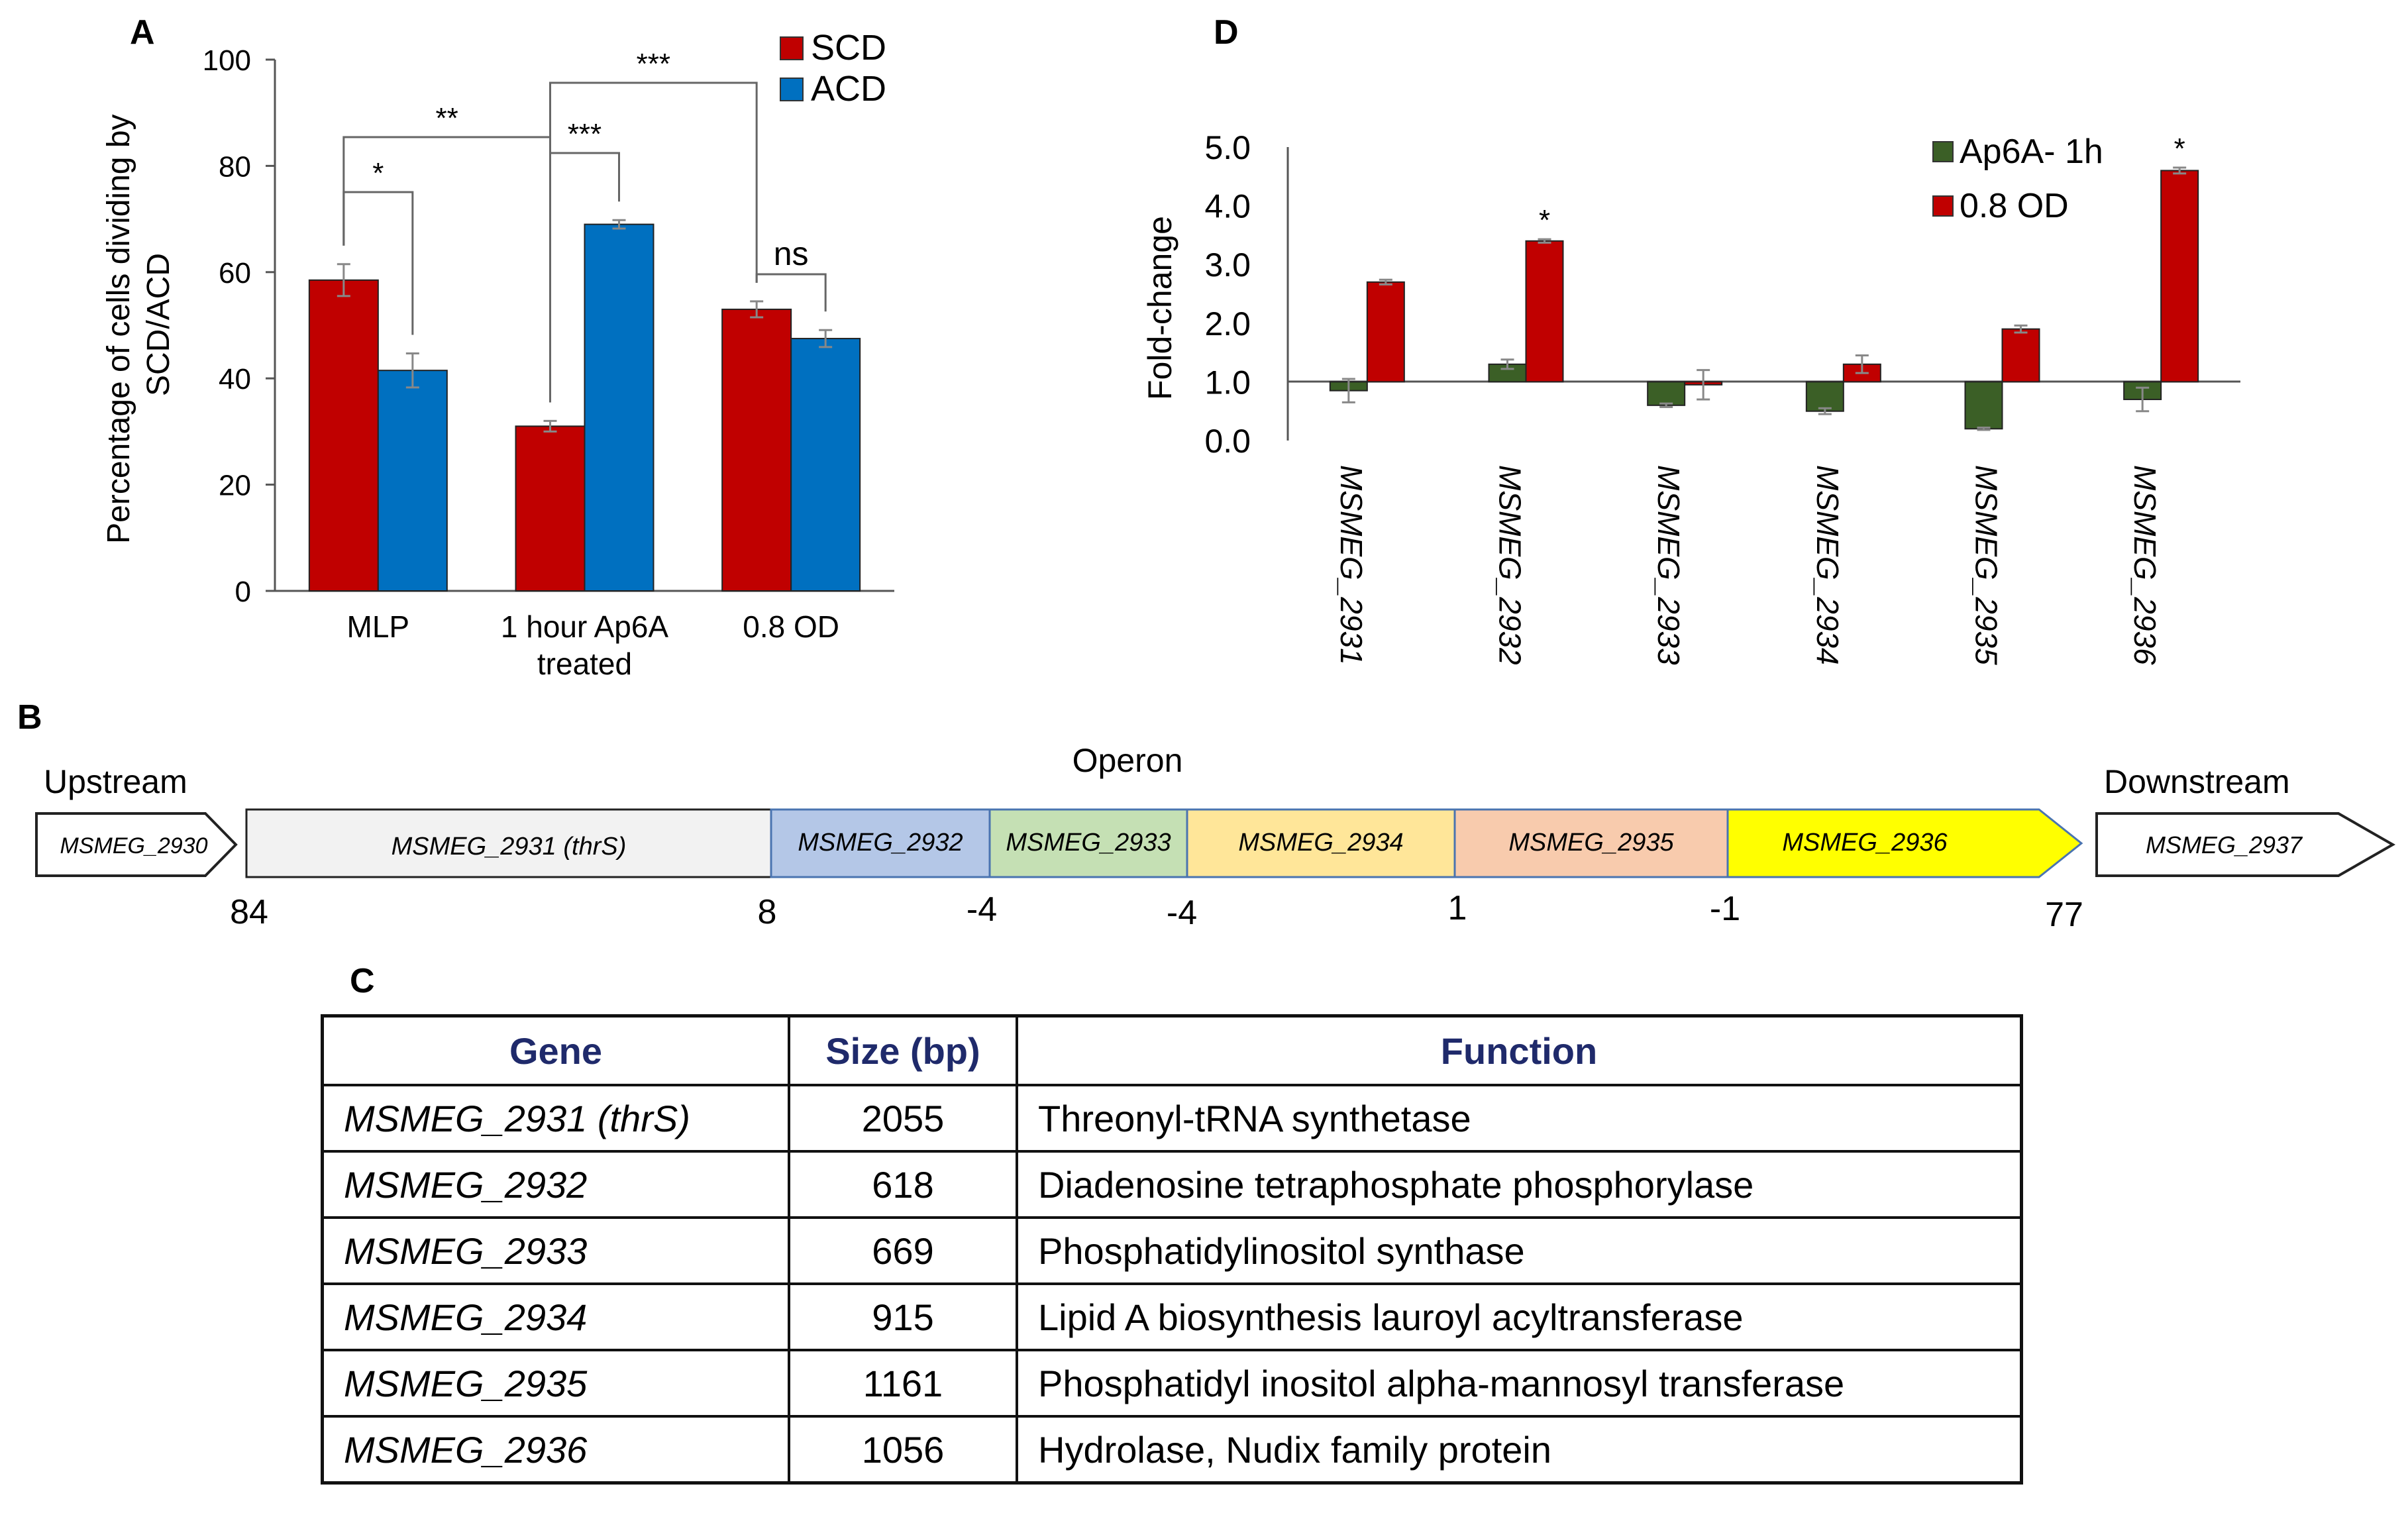 This screenshot has width=2408, height=1515. I want to click on legend-label-08od: 0.8 OD, so click(2014, 206).